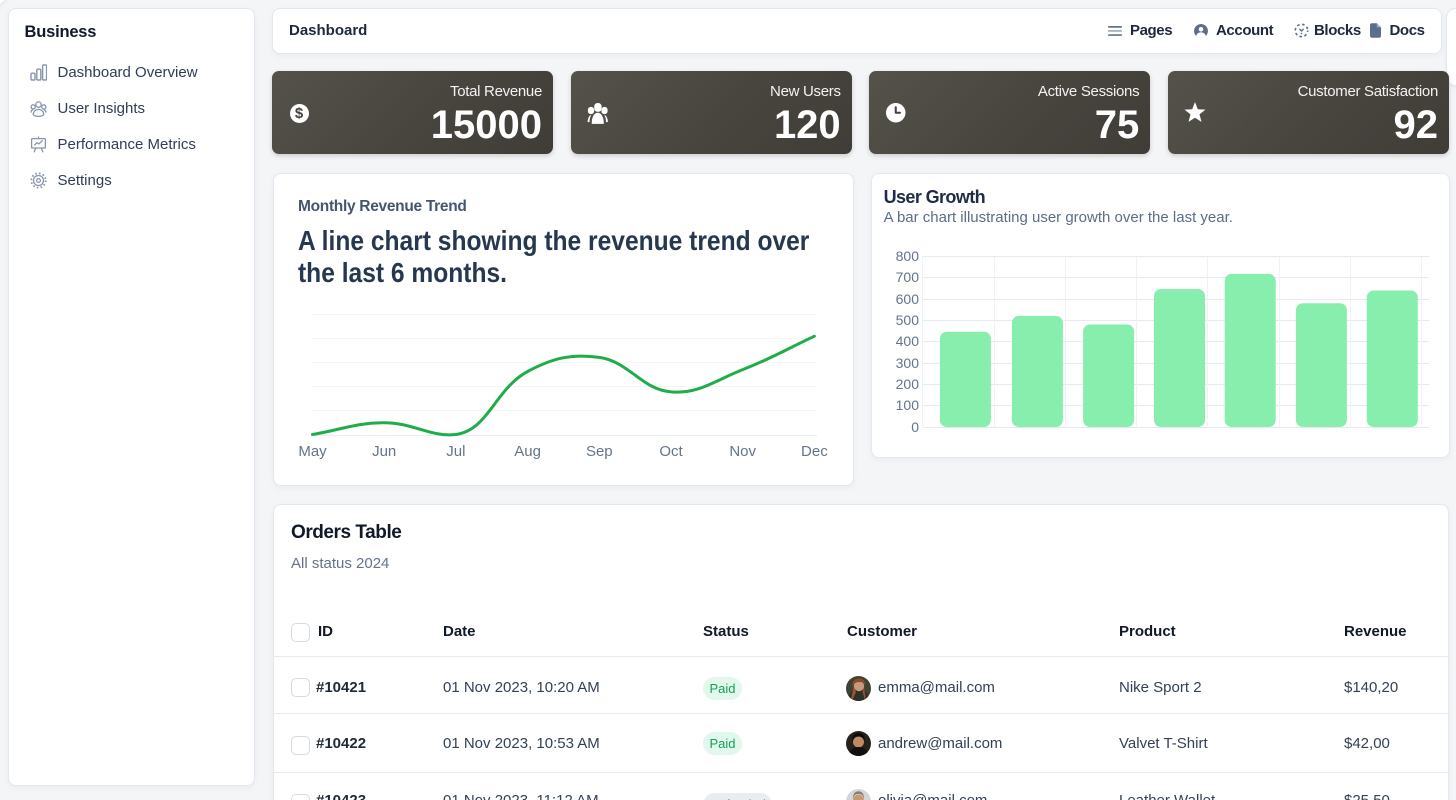 This screenshot has width=1456, height=800. What do you see at coordinates (907, 363) in the screenshot?
I see `svg-text: 300` at bounding box center [907, 363].